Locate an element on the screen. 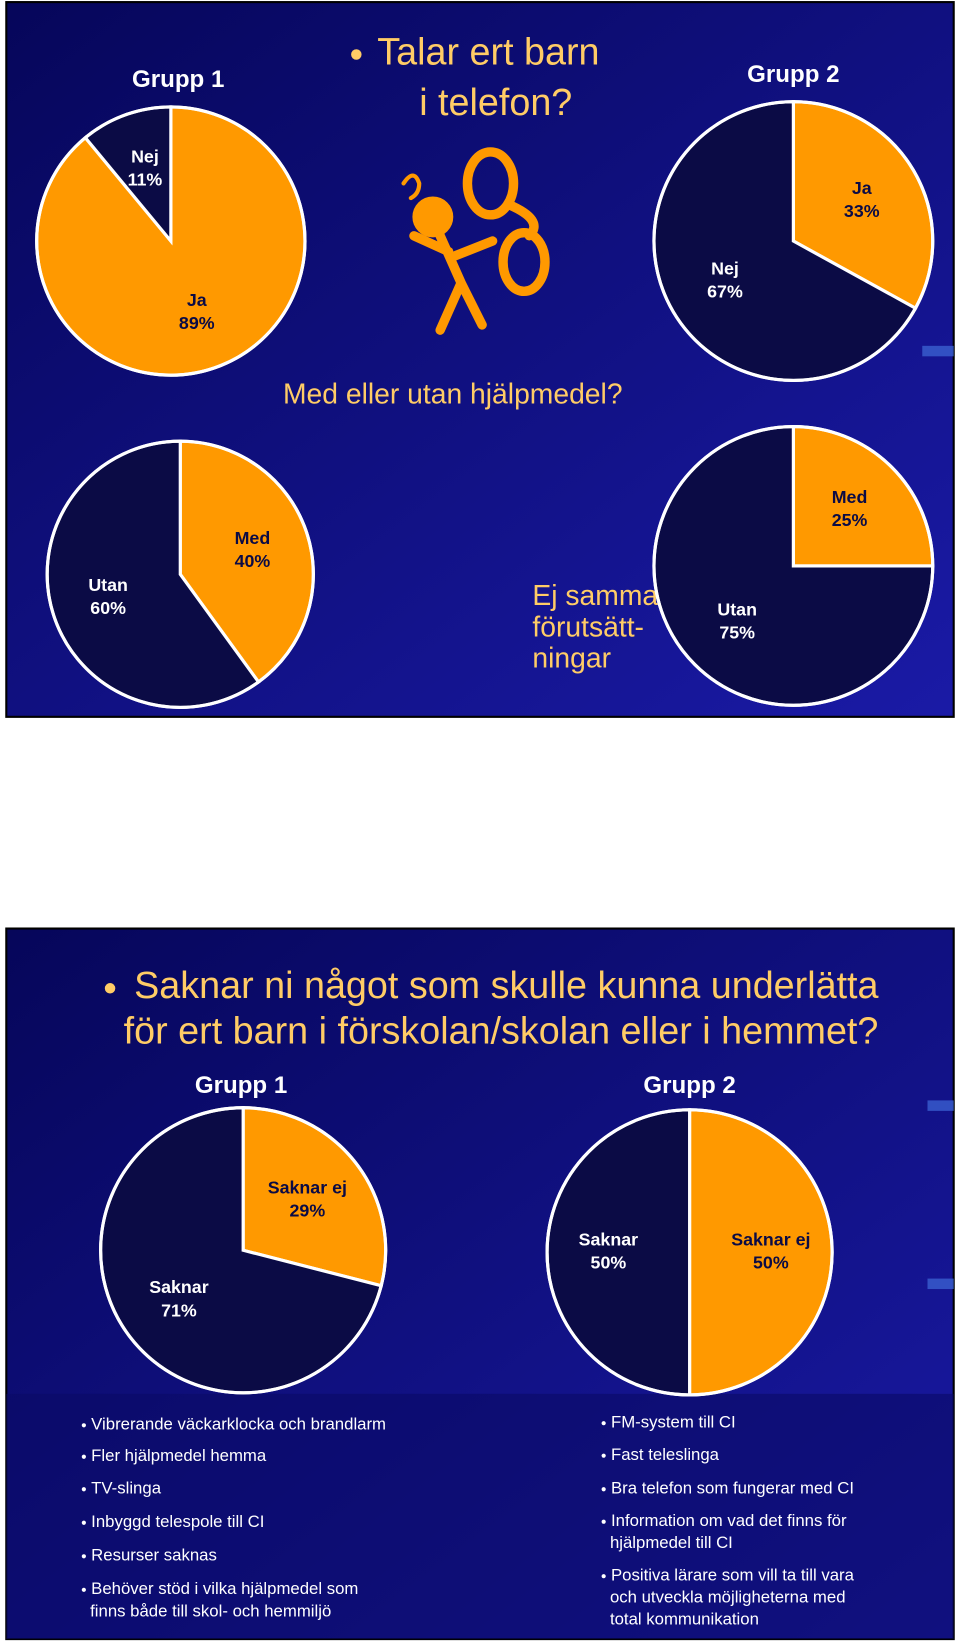 The height and width of the screenshot is (1646, 960). list-item: Fast teleslinga is located at coordinates (665, 1454).